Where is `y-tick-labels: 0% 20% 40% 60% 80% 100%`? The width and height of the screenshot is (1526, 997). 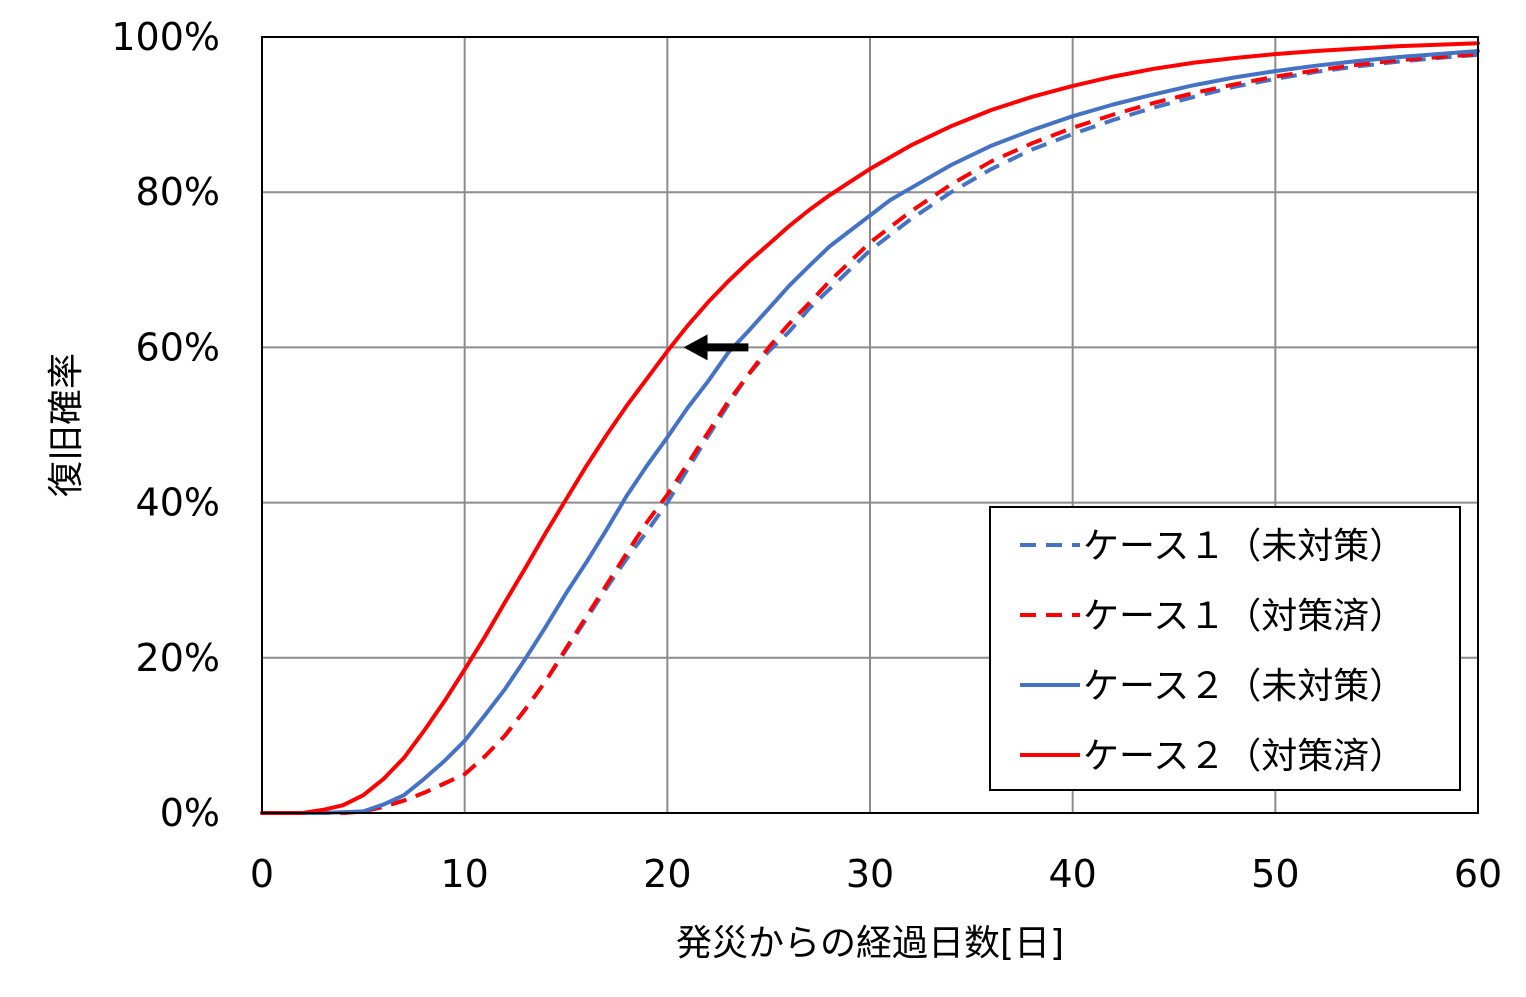 y-tick-labels: 0% 20% 40% 60% 80% 100% is located at coordinates (165, 425).